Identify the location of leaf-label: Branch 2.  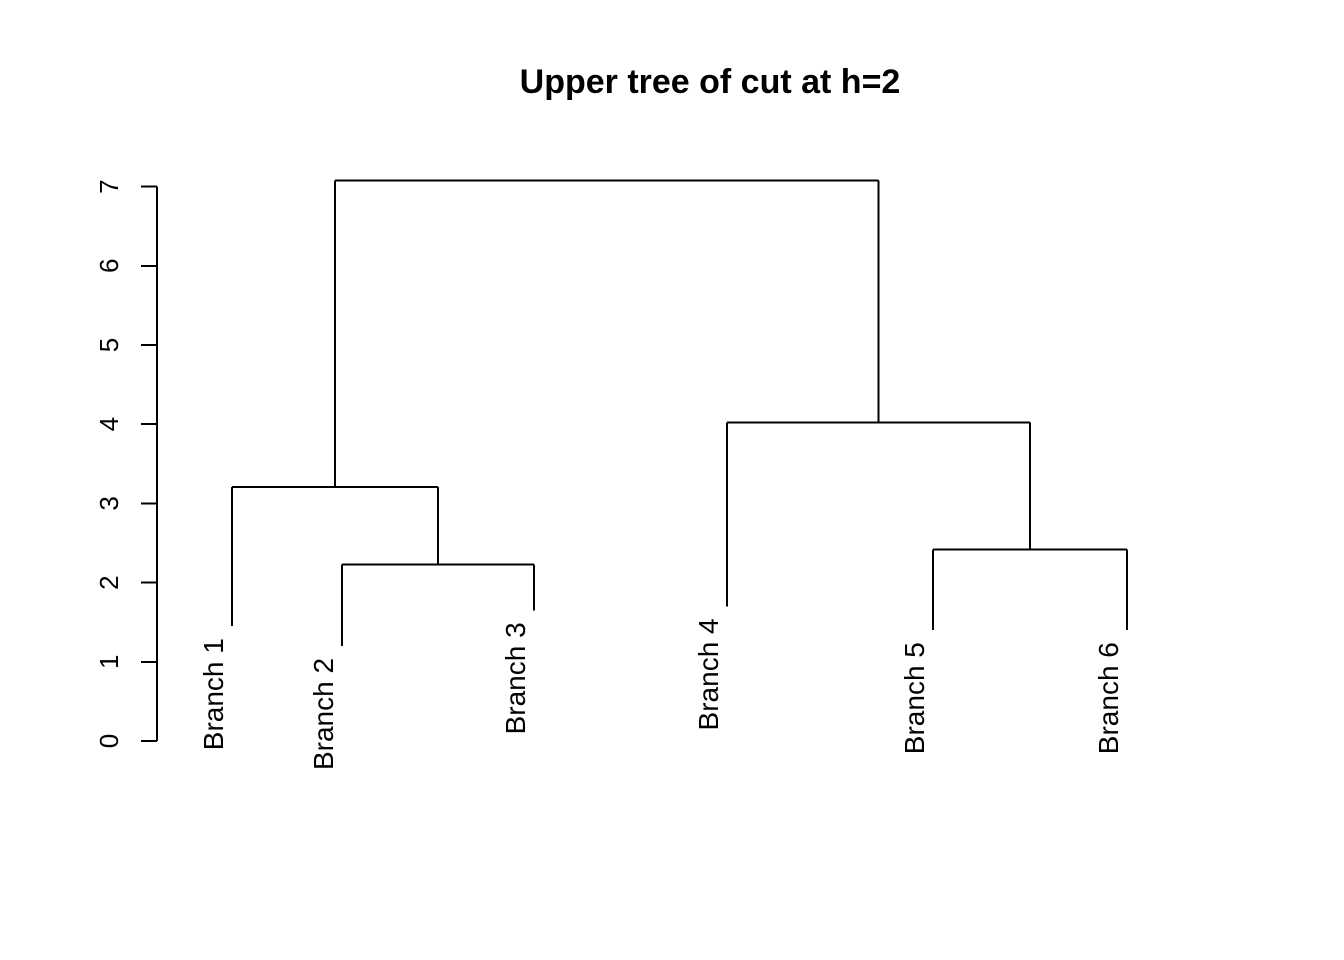
(323, 714).